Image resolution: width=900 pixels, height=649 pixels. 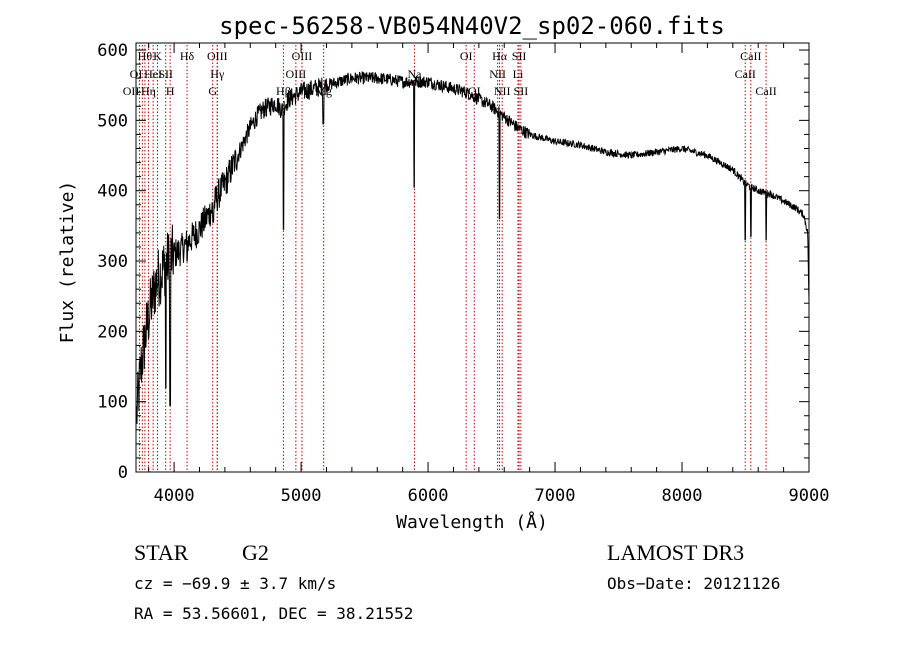 What do you see at coordinates (67, 262) in the screenshot?
I see `y-axis-label: Flux (relative)` at bounding box center [67, 262].